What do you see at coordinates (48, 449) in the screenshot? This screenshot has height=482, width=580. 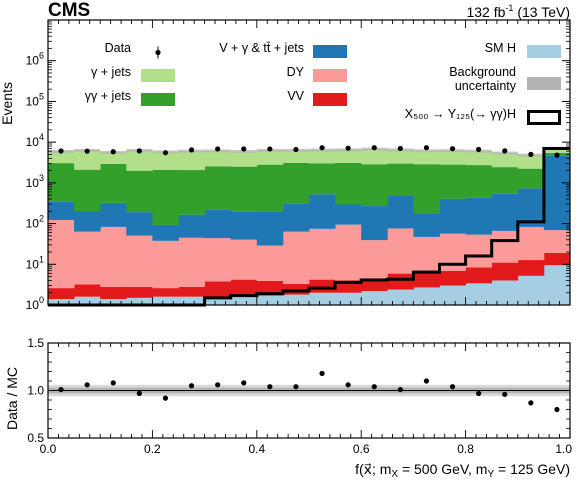 I see `x-tick-label: 0.0` at bounding box center [48, 449].